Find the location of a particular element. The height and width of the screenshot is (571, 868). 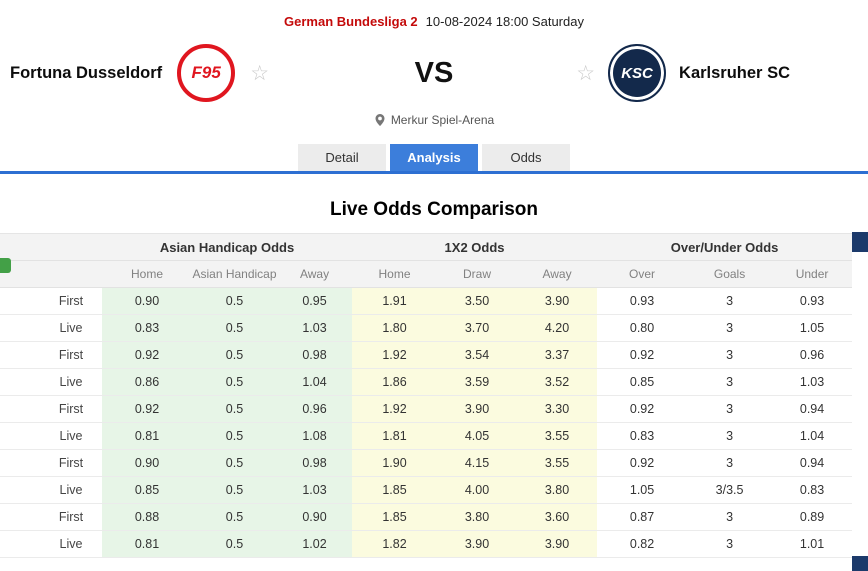

favorite-star-home-icon: ☆ is located at coordinates (260, 73).